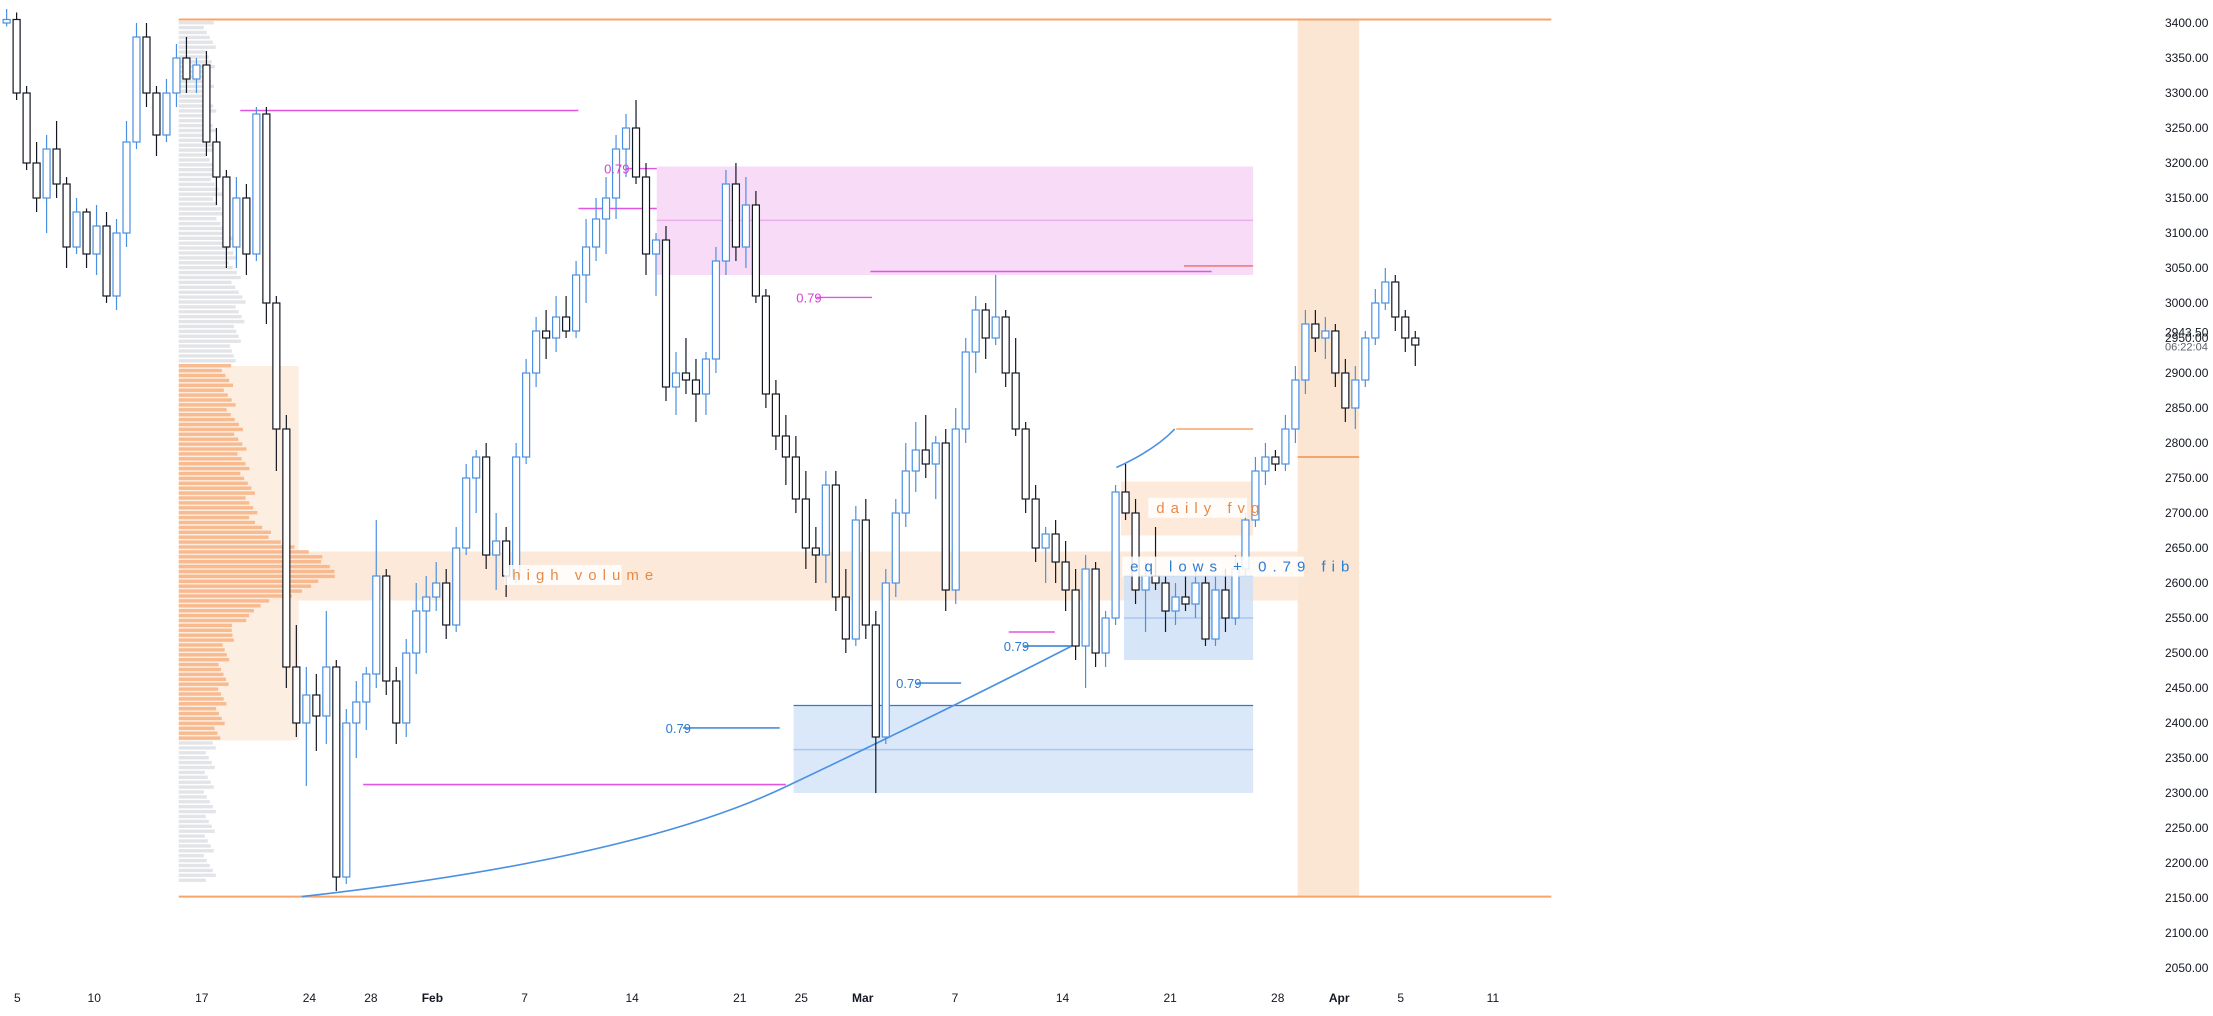 The image size is (2213, 1016). What do you see at coordinates (1242, 567) in the screenshot?
I see `eq-lows-label: eq lows + 0.79 fib` at bounding box center [1242, 567].